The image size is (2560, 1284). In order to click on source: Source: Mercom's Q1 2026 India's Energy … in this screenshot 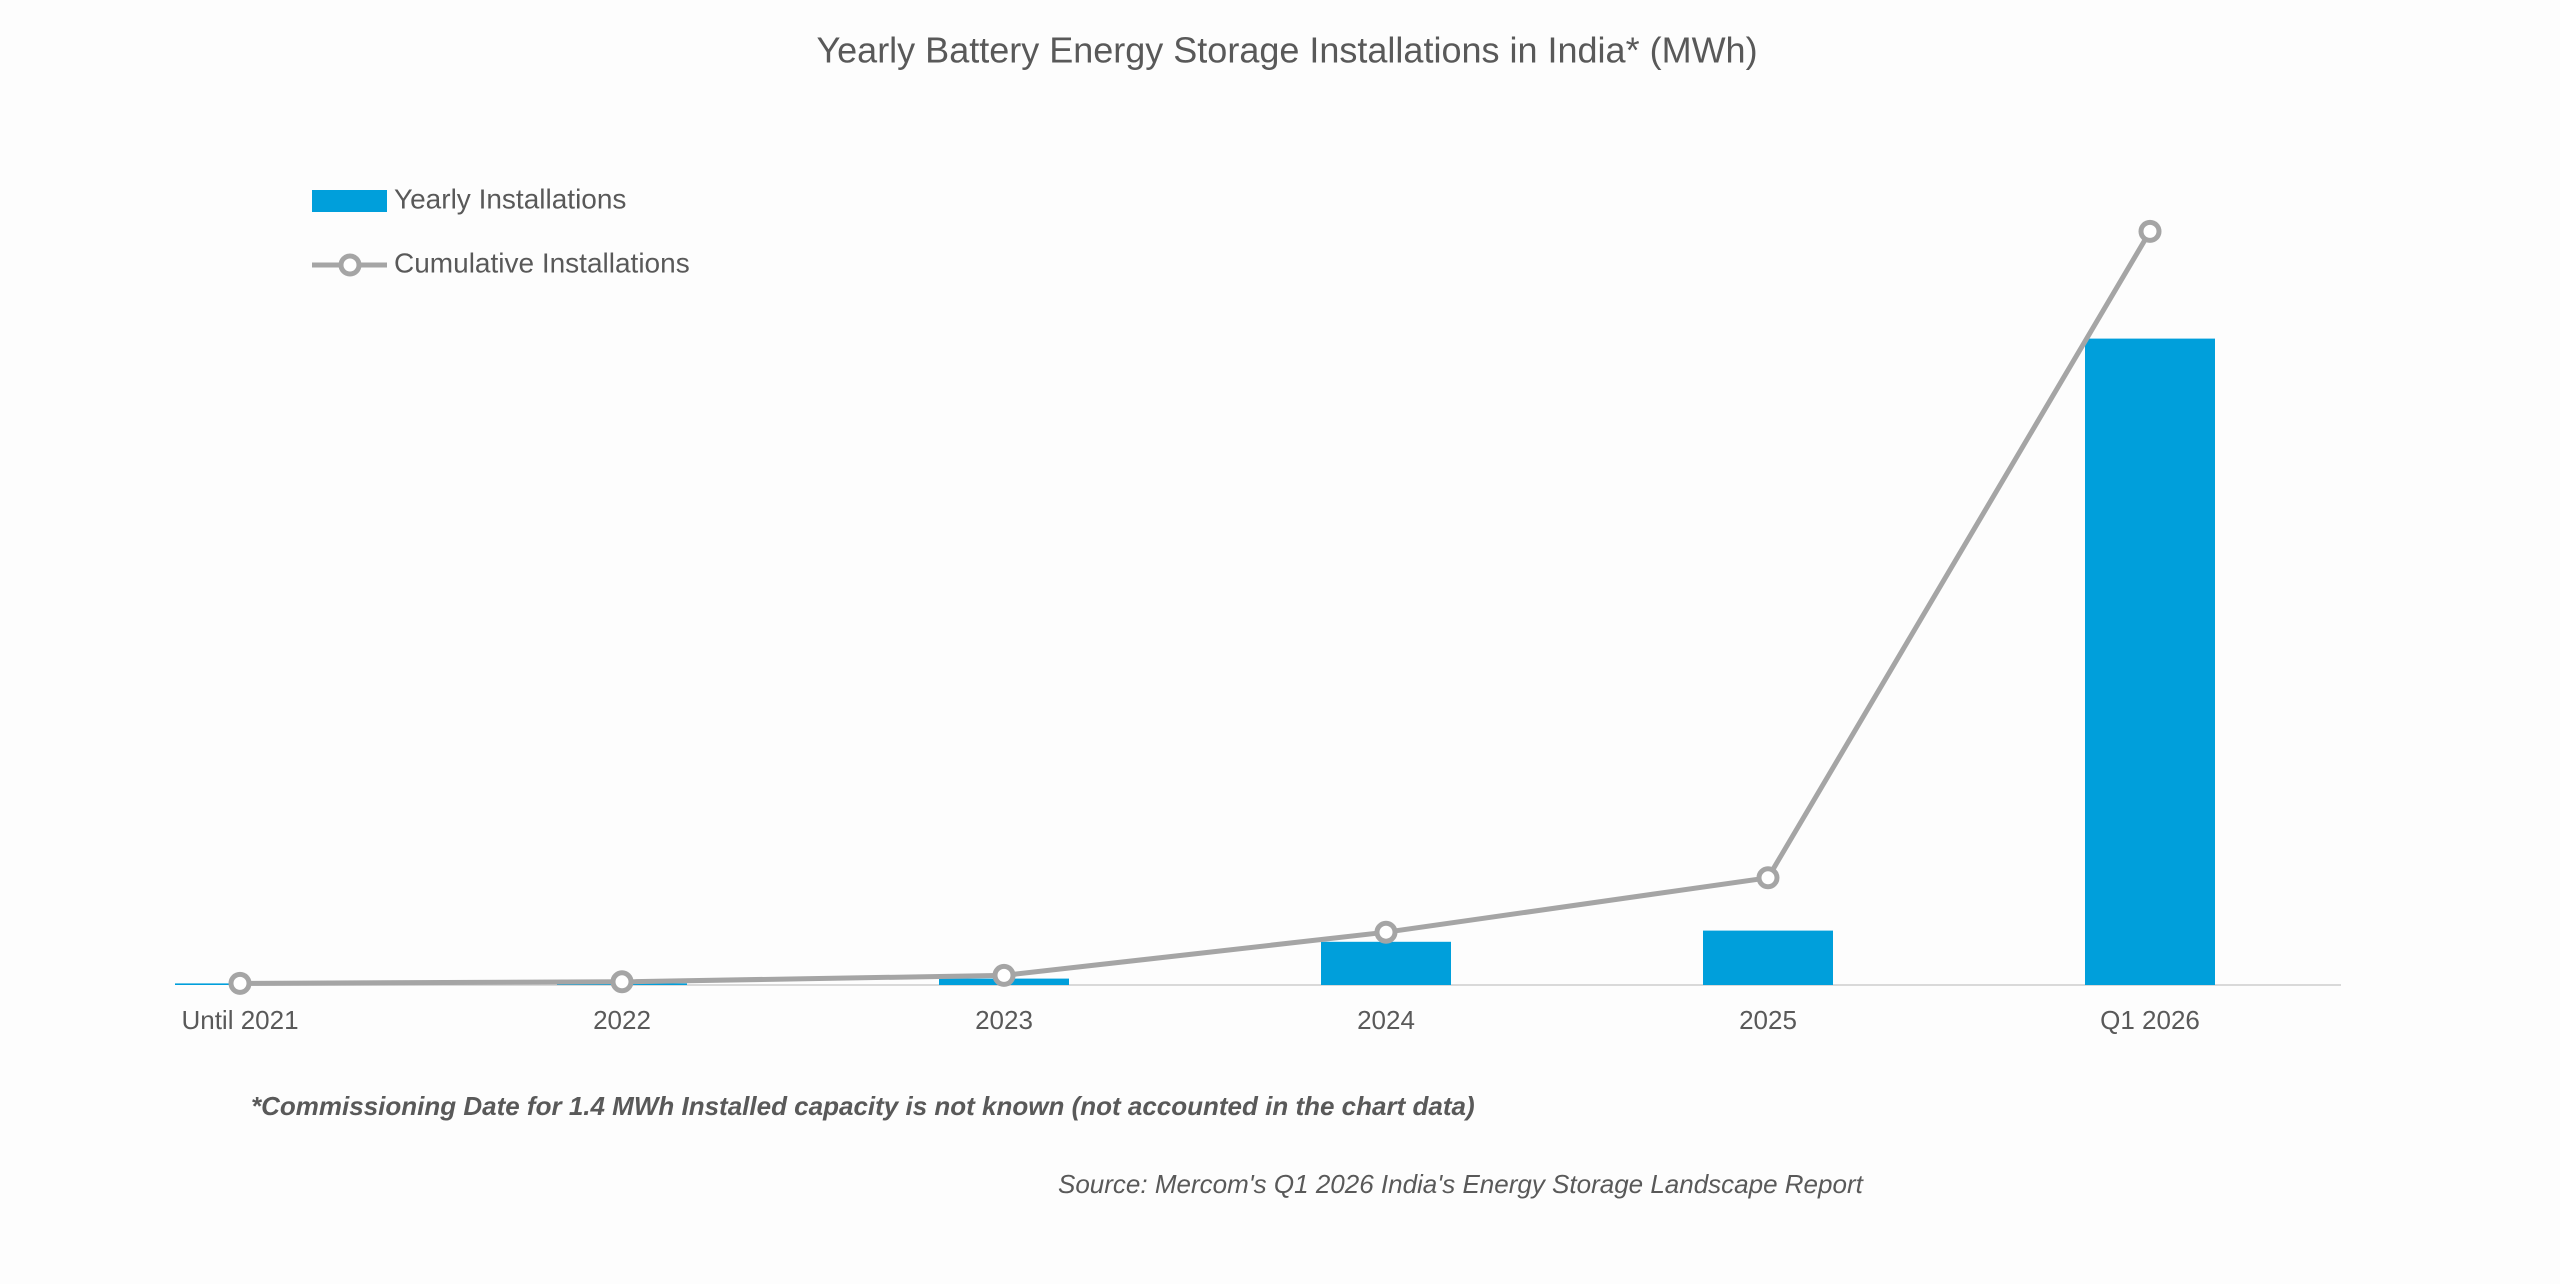, I will do `click(1461, 1184)`.